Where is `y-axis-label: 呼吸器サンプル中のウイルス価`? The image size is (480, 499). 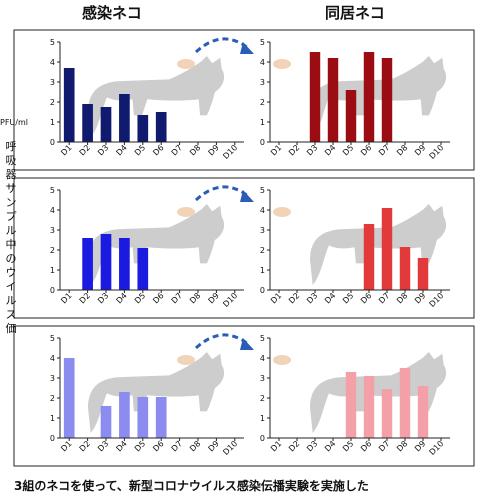
y-axis-label: 呼吸器サンプル中のウイルス価 is located at coordinates (11, 237).